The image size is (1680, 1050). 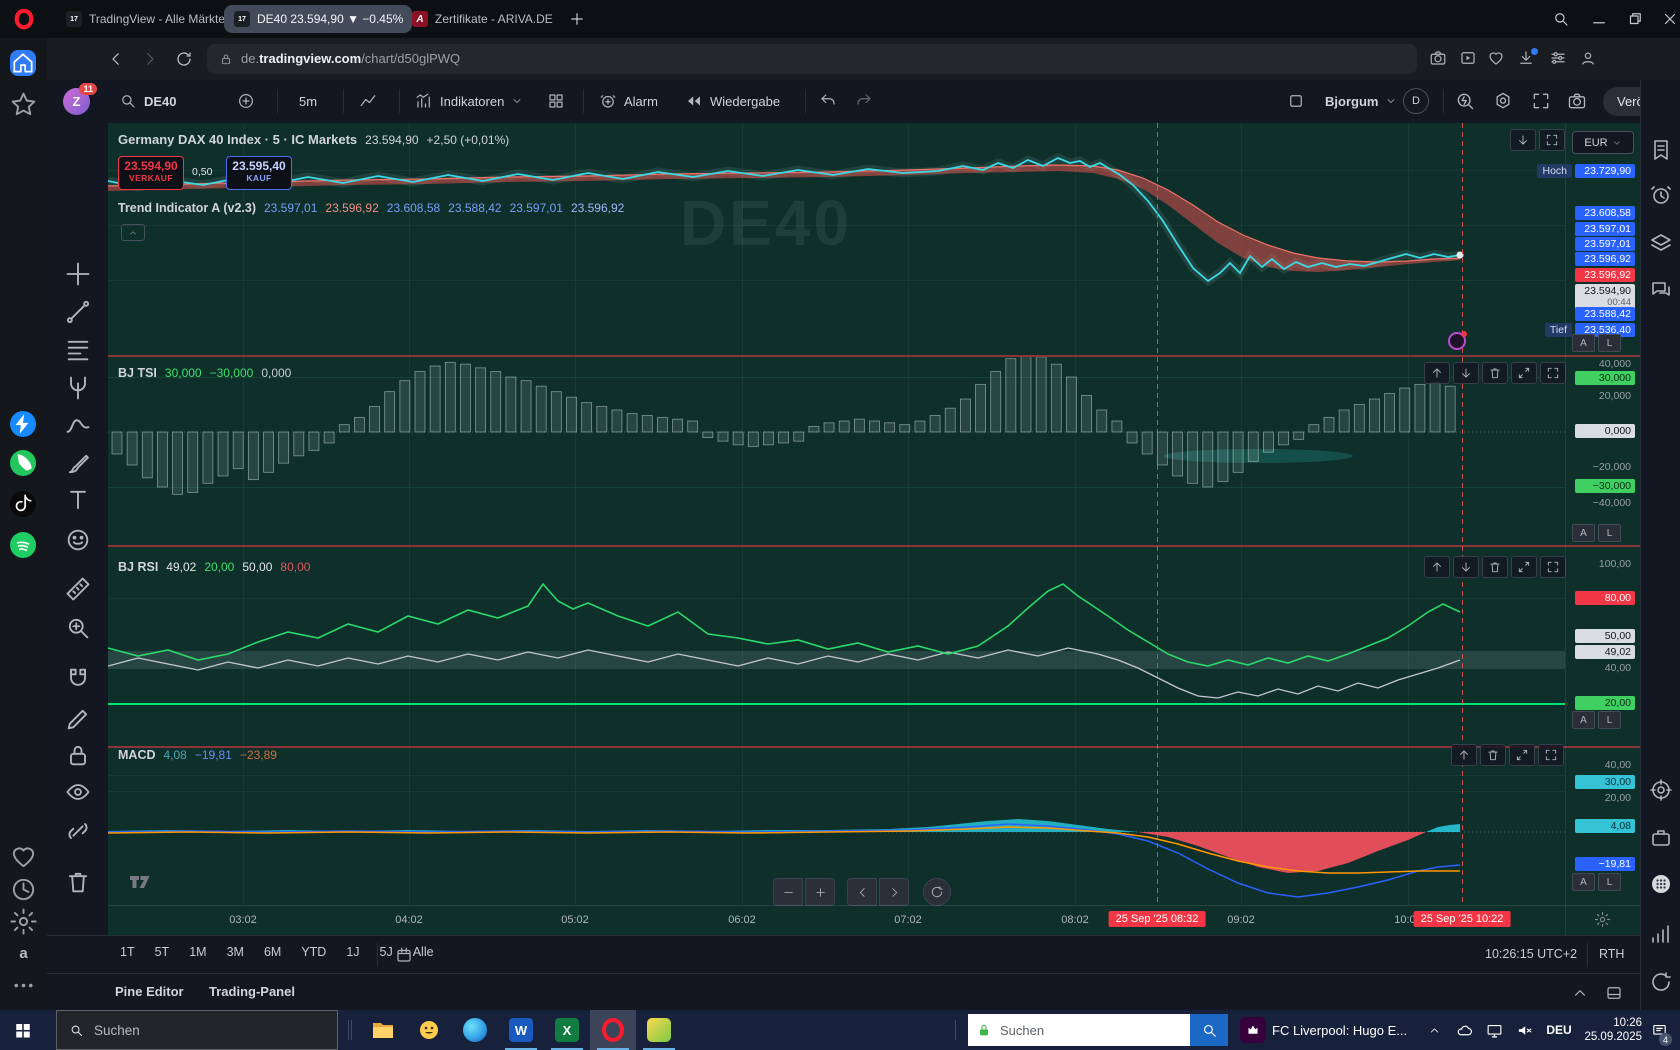 I want to click on zoom-in-button, so click(x=820, y=892).